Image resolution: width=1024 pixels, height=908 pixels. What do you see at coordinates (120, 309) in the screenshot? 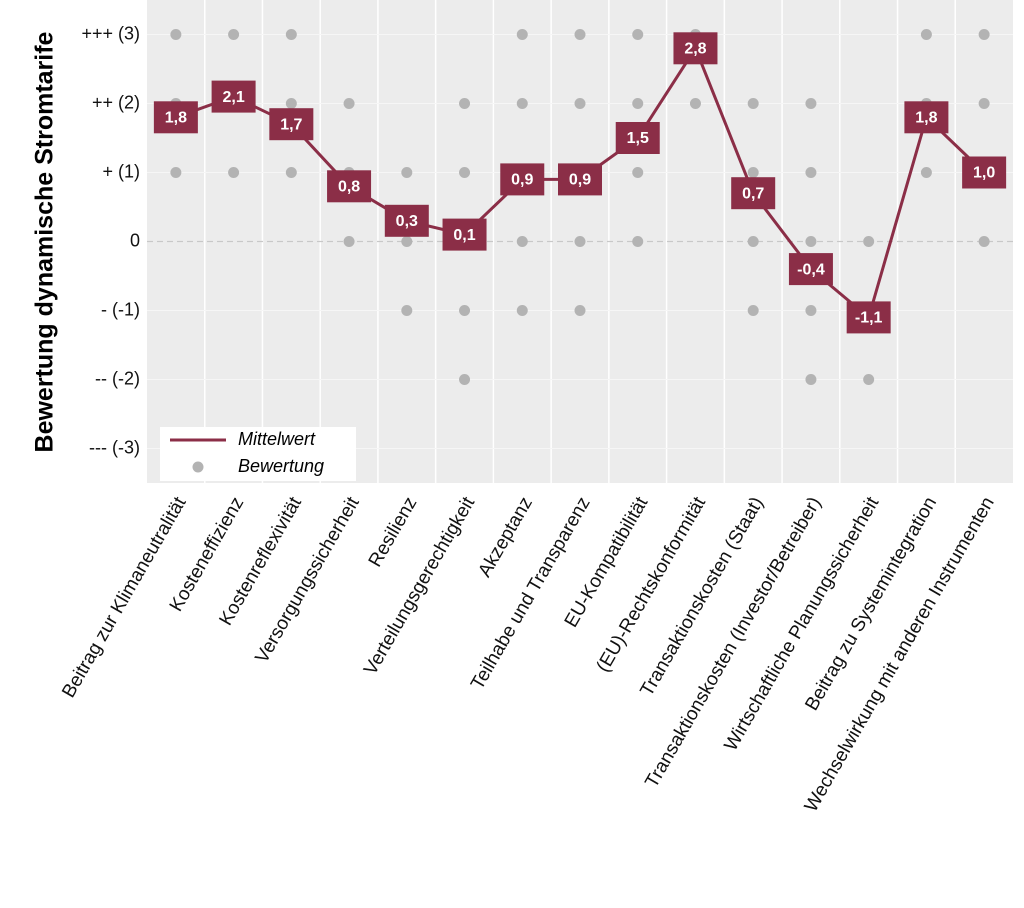
I see `y-tick-label: - (-1)` at bounding box center [120, 309].